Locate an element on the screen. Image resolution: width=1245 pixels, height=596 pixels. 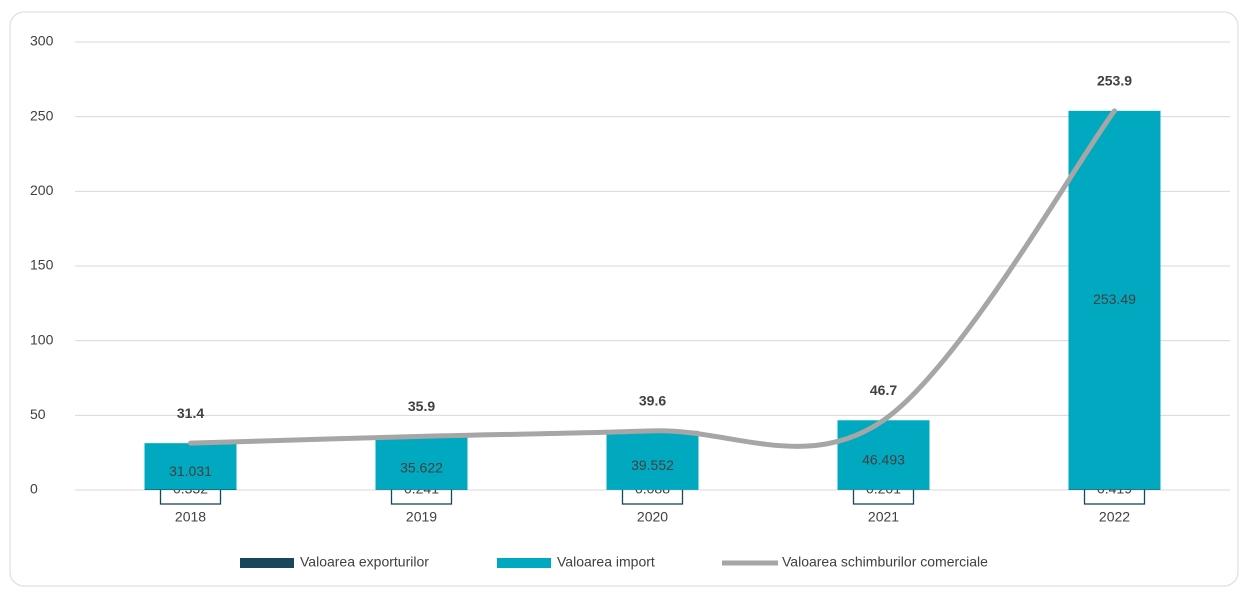
y-tick-label: 0 is located at coordinates (34, 489).